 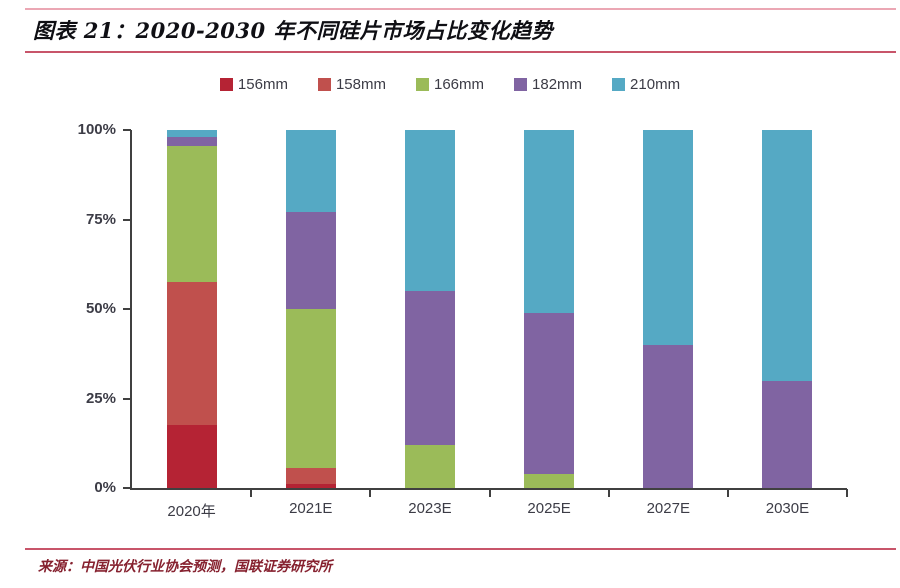 What do you see at coordinates (96, 129) in the screenshot?
I see `y-tick-label: 100%` at bounding box center [96, 129].